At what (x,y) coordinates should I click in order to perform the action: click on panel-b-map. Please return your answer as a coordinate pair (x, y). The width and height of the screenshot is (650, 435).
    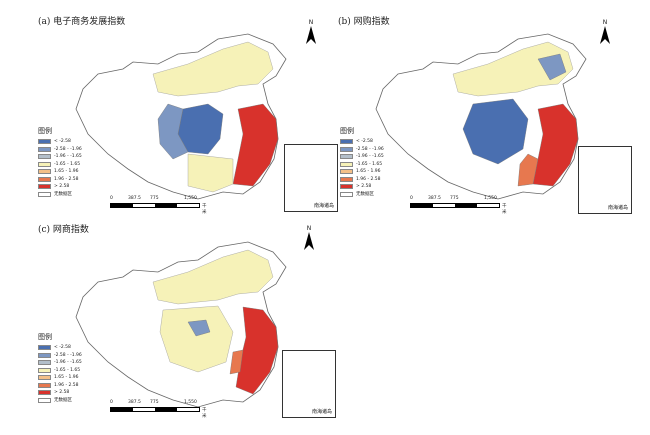
    Looking at the image, I should click on (481, 116).